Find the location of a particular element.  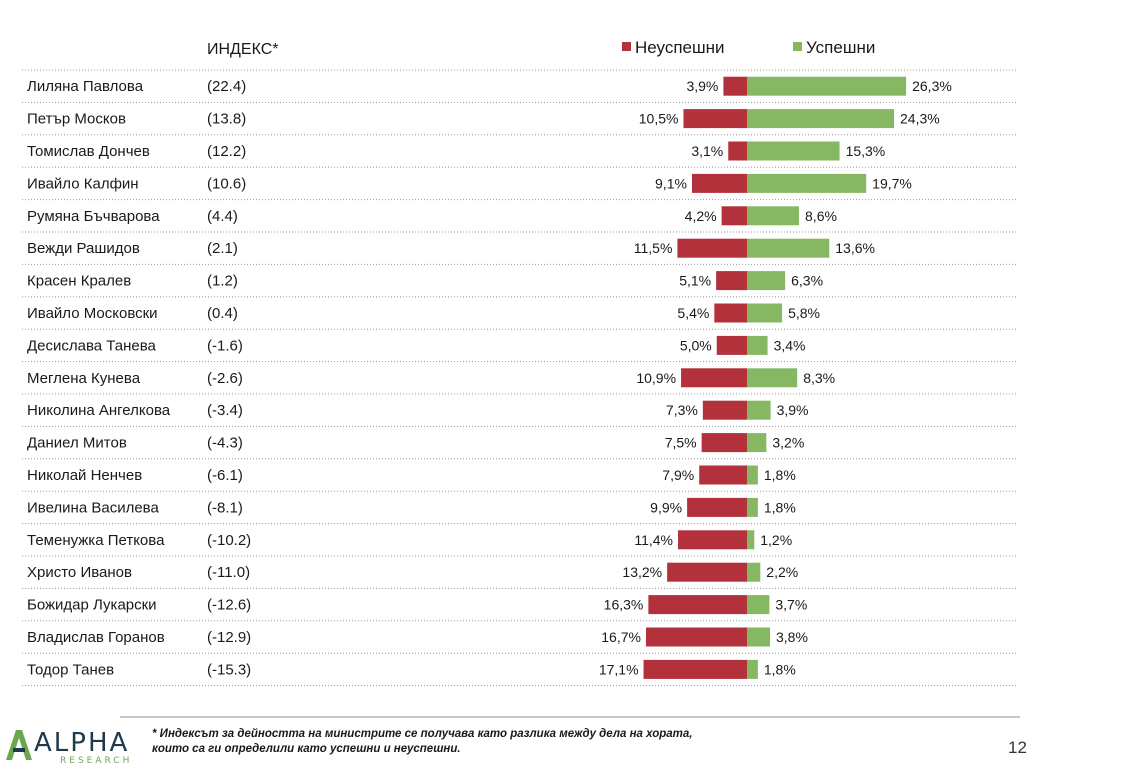

row-name: Меглена Кунева is located at coordinates (84, 378).